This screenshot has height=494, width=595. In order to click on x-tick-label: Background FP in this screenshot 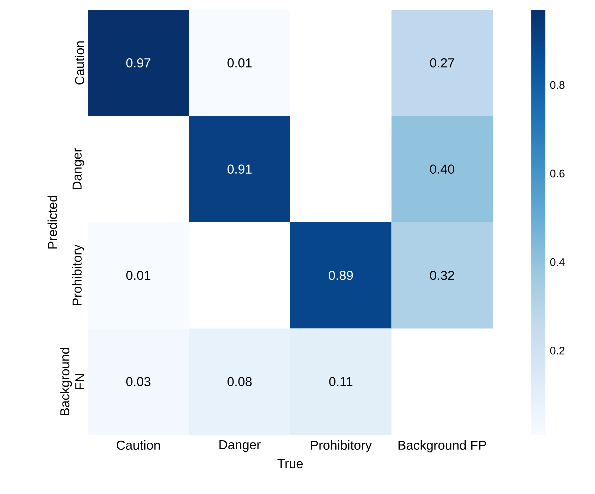, I will do `click(442, 446)`.